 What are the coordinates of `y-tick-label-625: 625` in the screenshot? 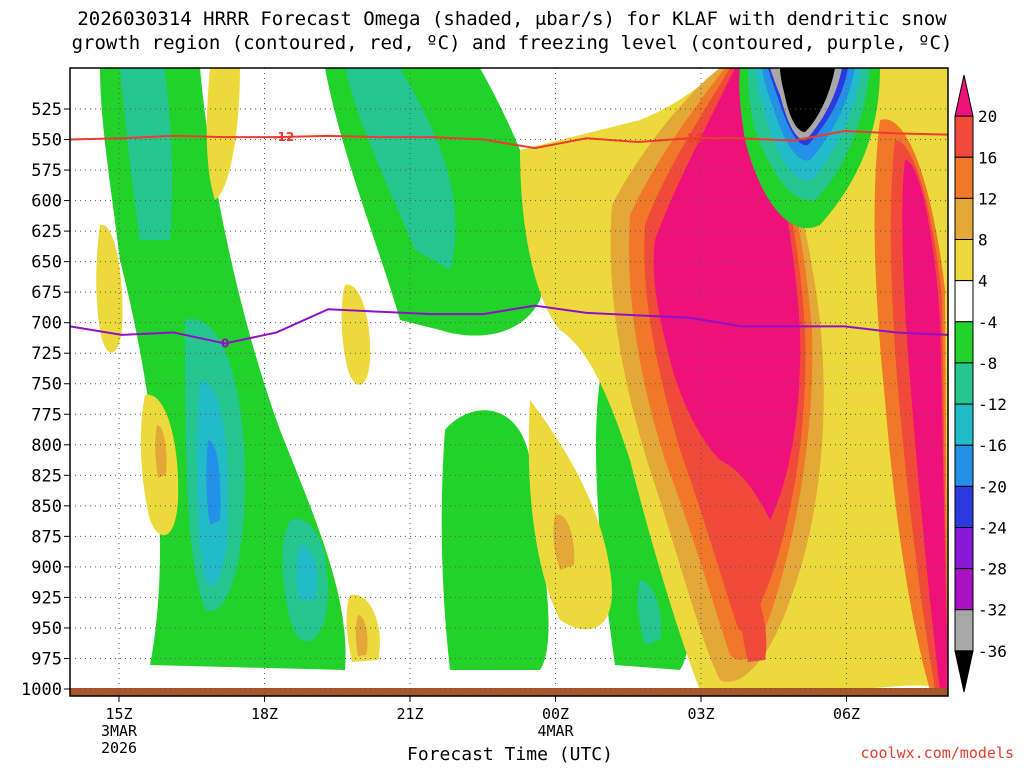 It's located at (46, 232).